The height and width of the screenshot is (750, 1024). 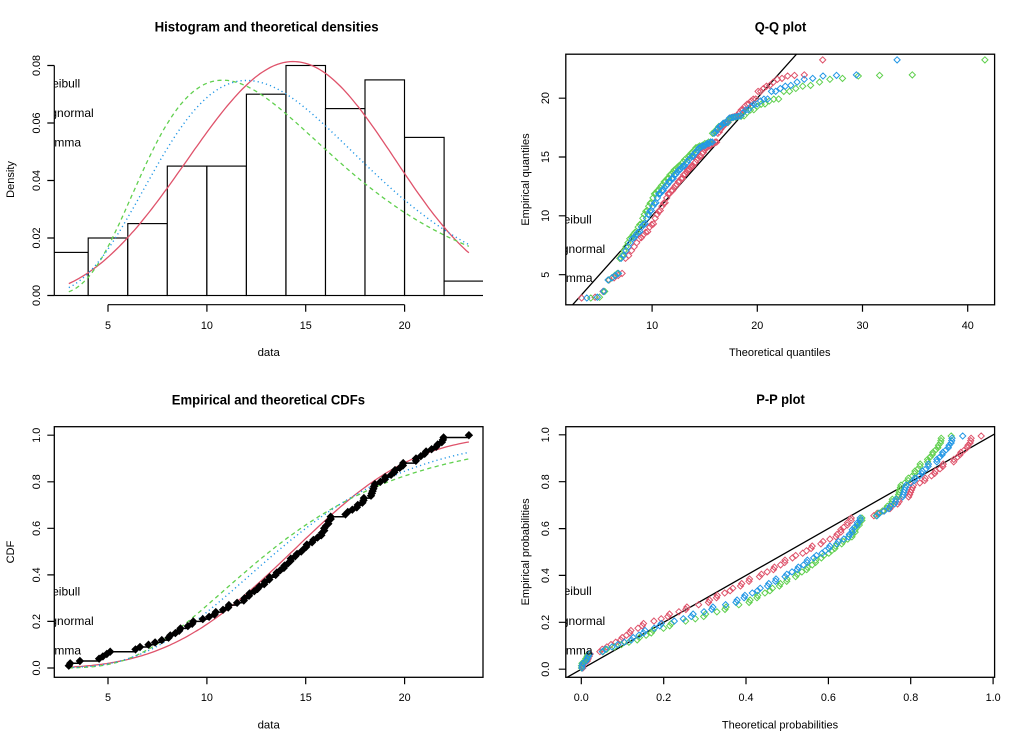 I want to click on svg-text: 0.04, so click(x=37, y=180).